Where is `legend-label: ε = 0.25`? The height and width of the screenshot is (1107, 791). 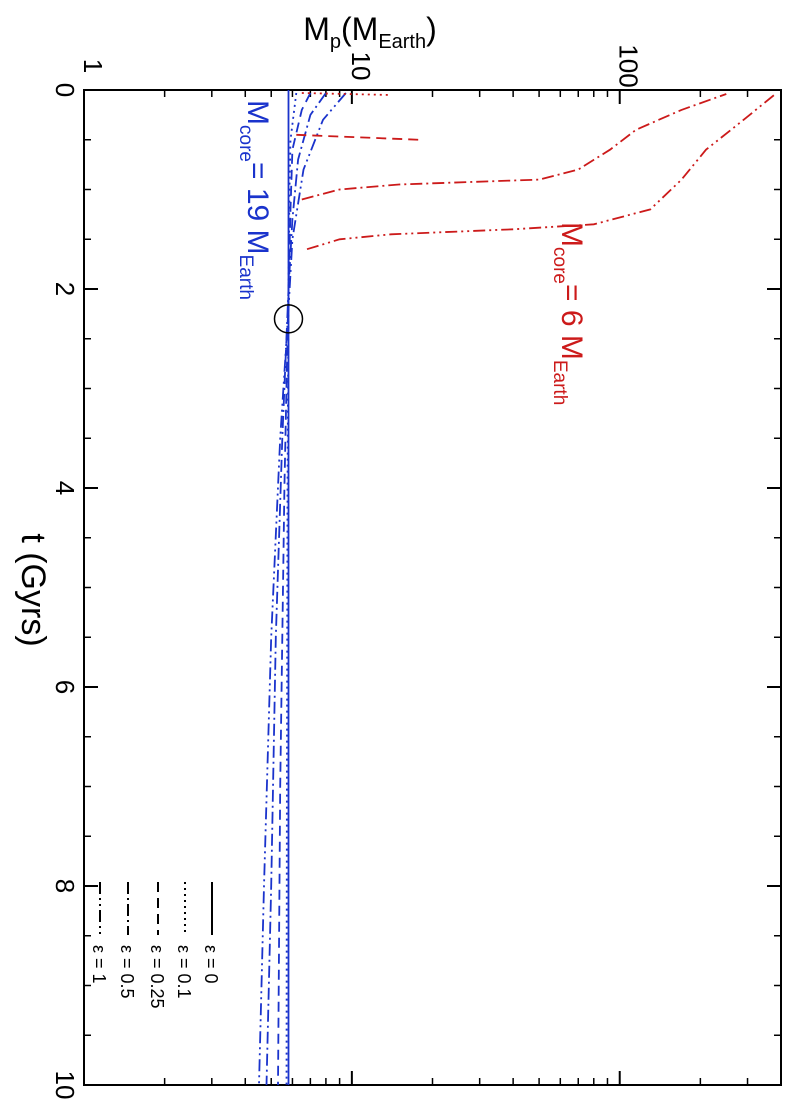 legend-label: ε = 0.25 is located at coordinates (157, 977).